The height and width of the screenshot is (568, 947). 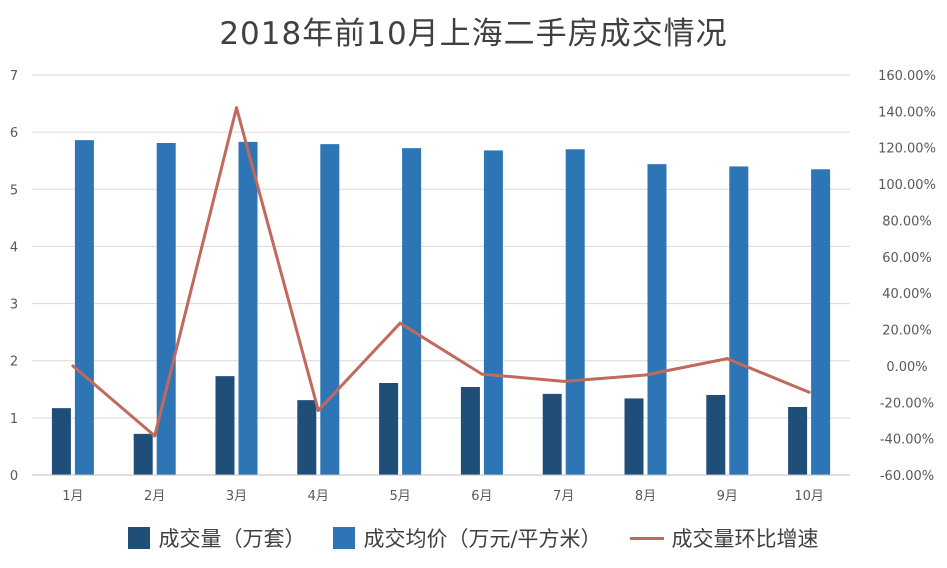 I want to click on legend-swatch-growth, so click(x=646, y=538).